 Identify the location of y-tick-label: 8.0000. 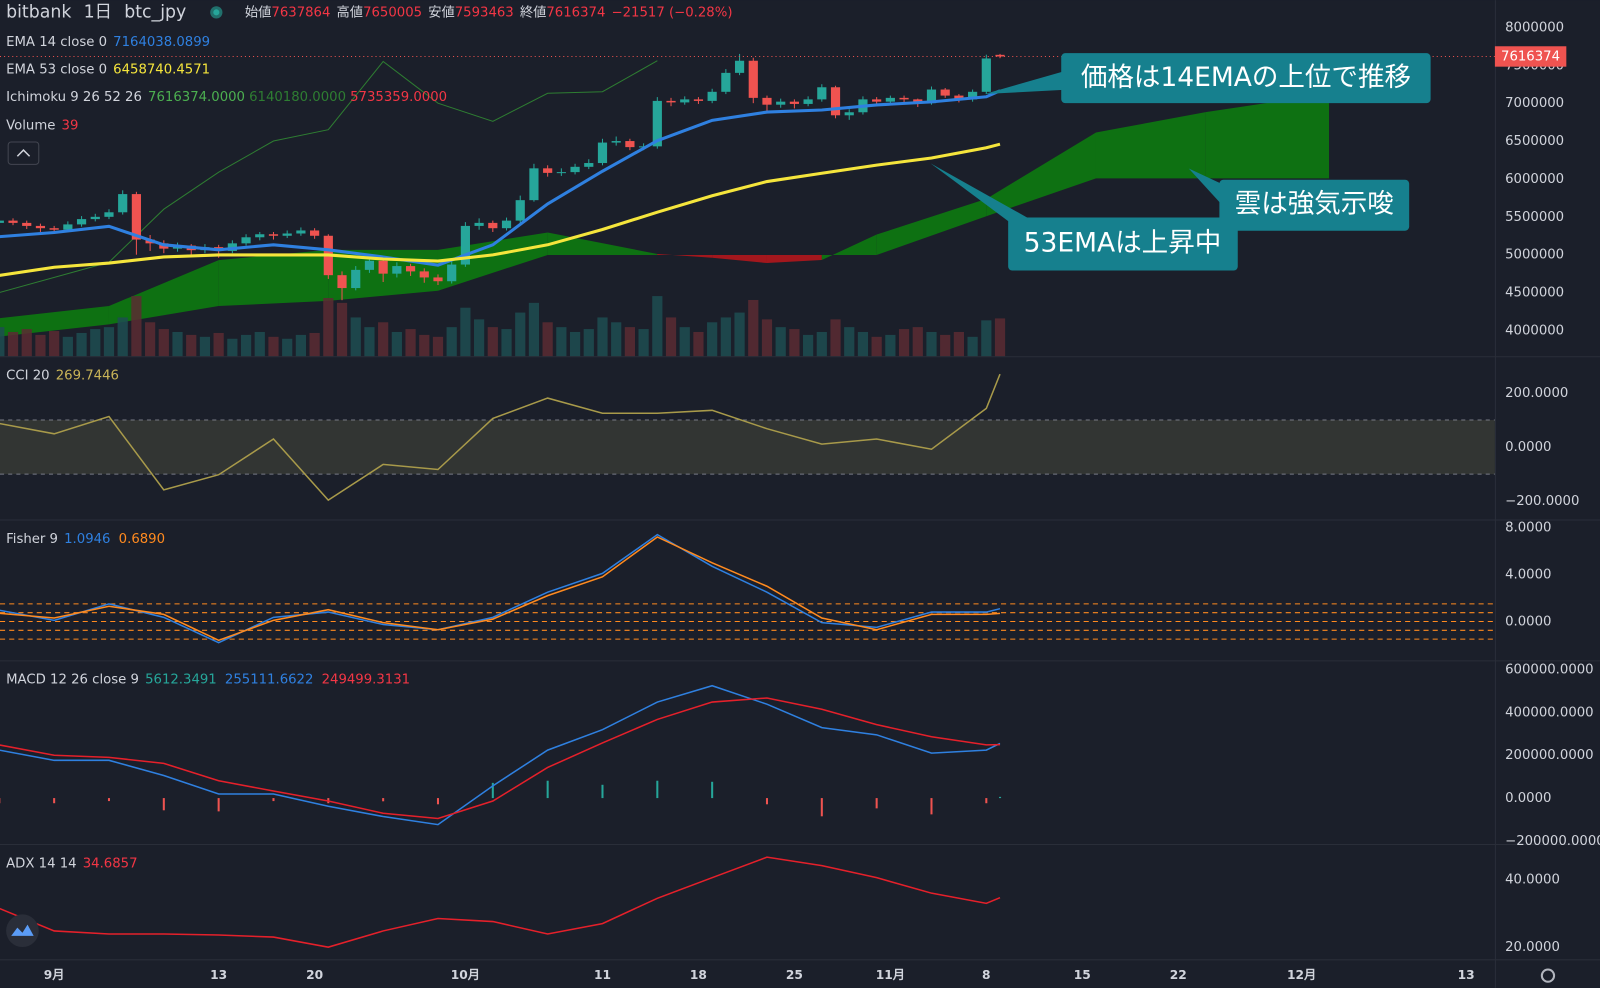
(1528, 528).